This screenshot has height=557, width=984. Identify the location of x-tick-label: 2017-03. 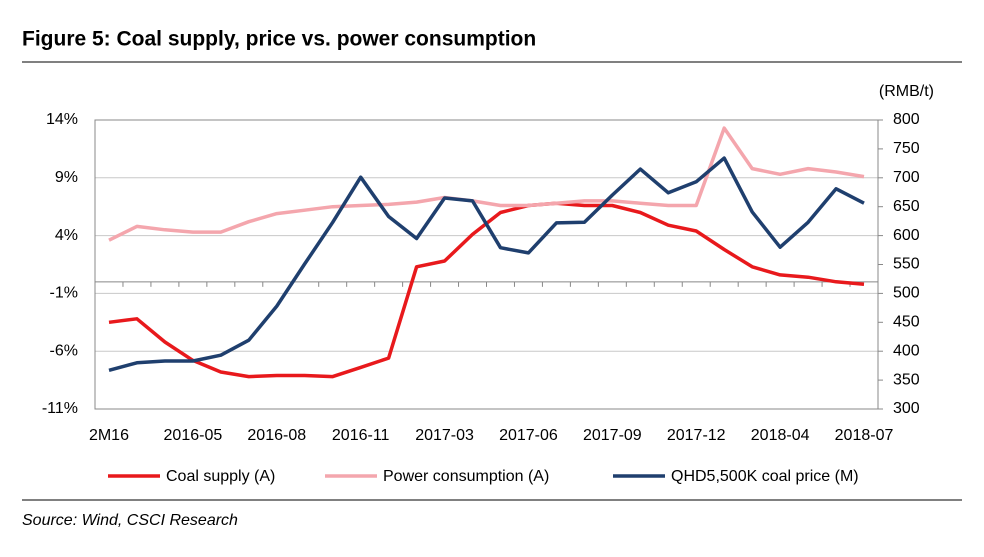
(444, 435).